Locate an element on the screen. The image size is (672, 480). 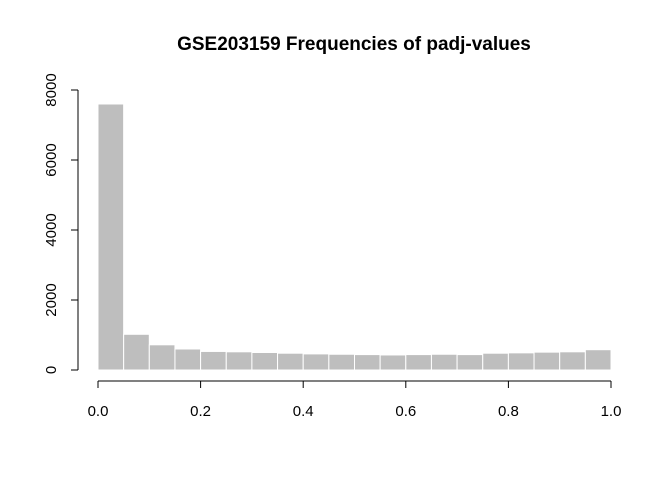
y-tick-label: 4000 is located at coordinates (51, 229).